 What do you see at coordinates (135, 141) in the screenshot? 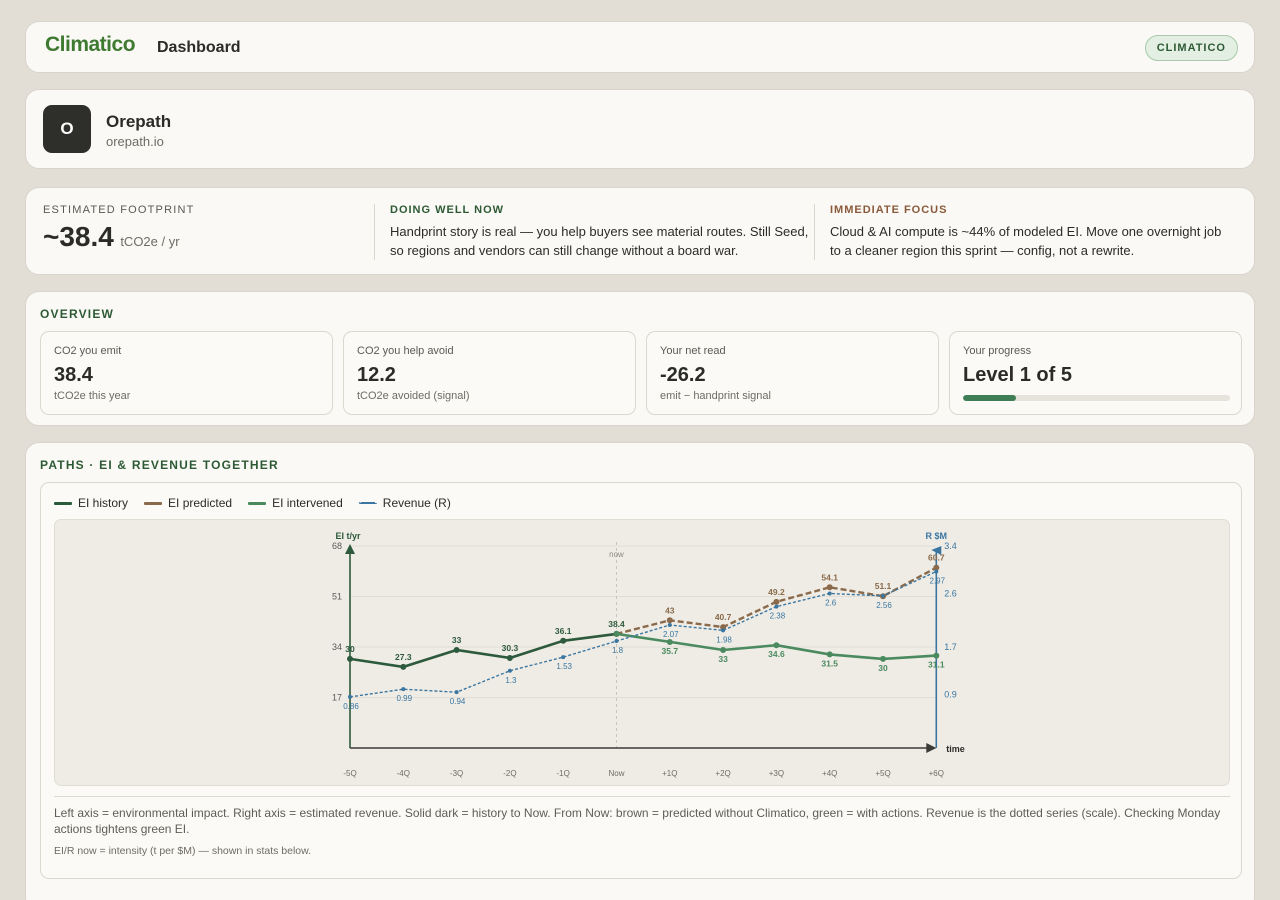
I see `company-domain: orepath.io` at bounding box center [135, 141].